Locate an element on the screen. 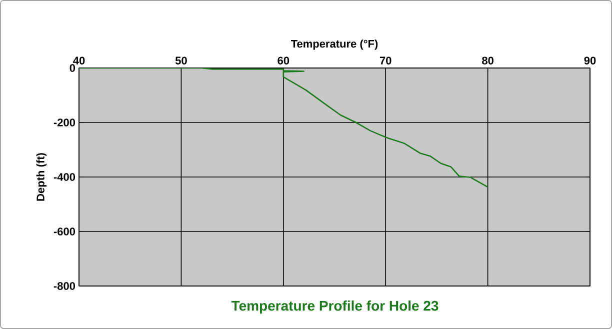  x-tick-label: 70 is located at coordinates (386, 60).